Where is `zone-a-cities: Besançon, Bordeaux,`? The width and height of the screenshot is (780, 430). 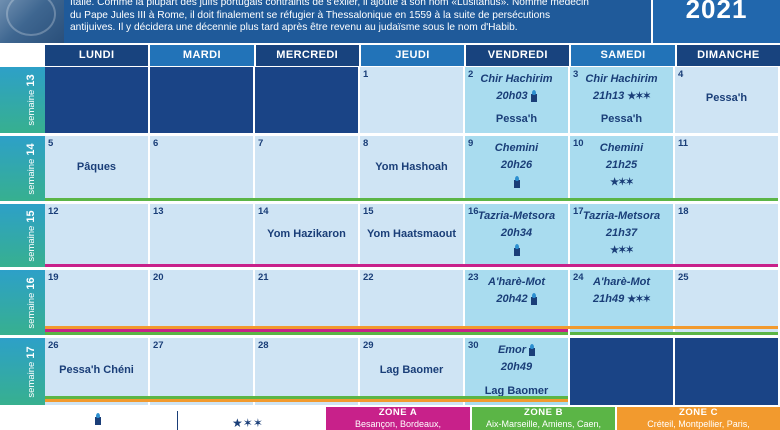
zone-a-cities: Besançon, Bordeaux, is located at coordinates (398, 424).